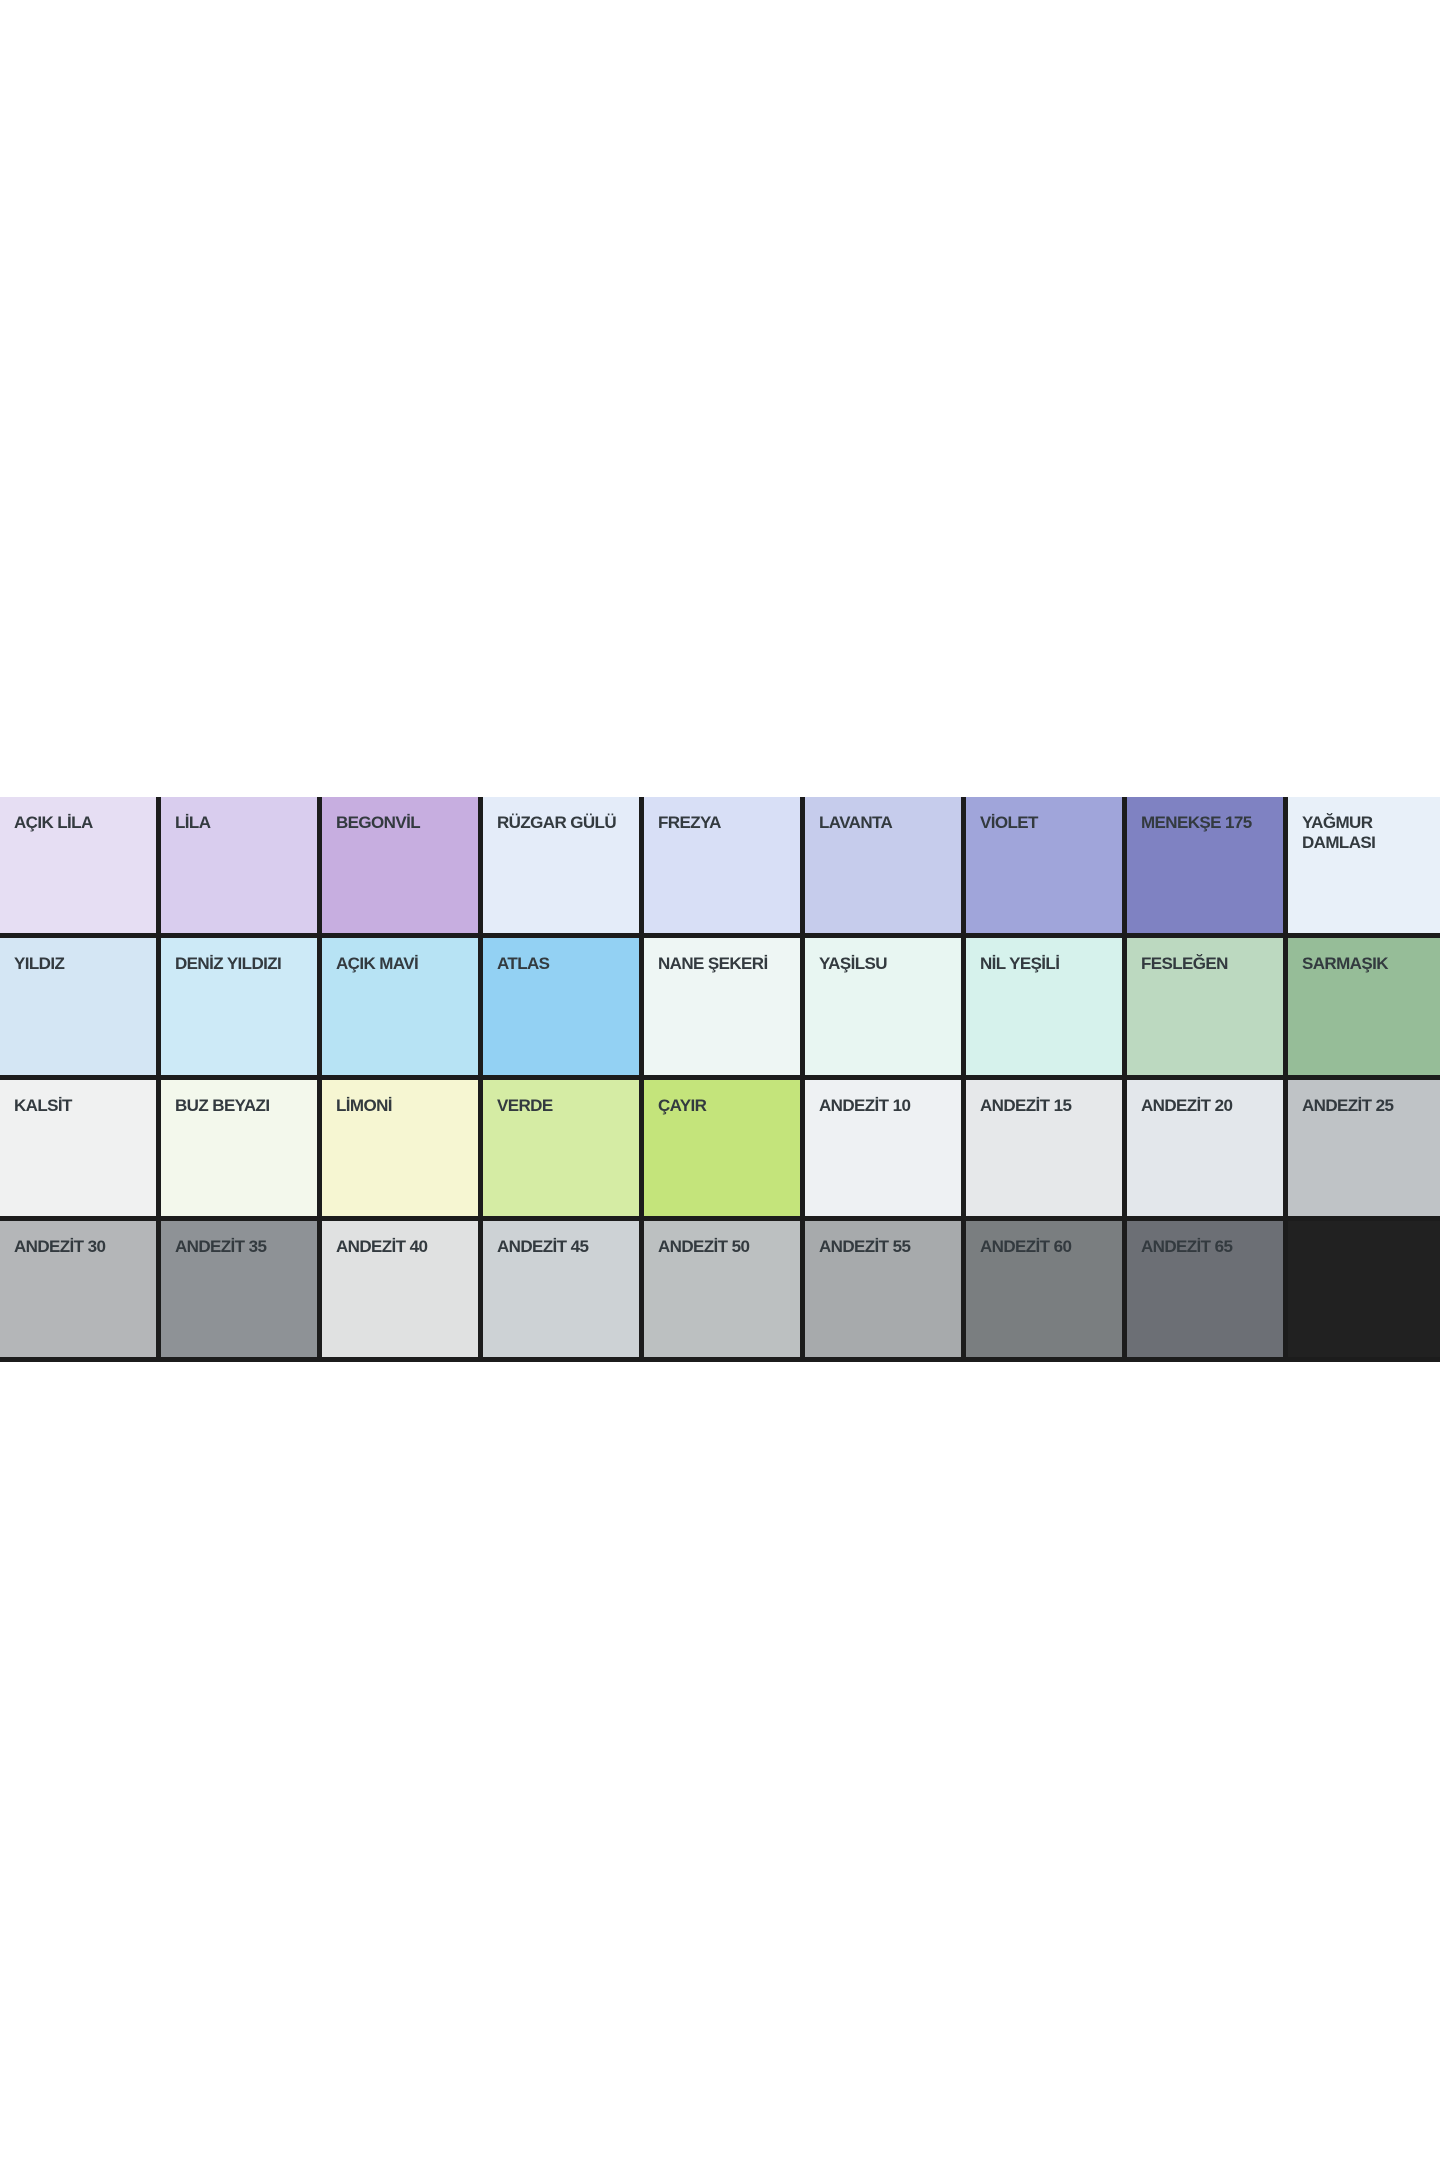 The width and height of the screenshot is (1440, 2160). Describe the element at coordinates (561, 1006) in the screenshot. I see `color-swatch: ATLAS` at that location.